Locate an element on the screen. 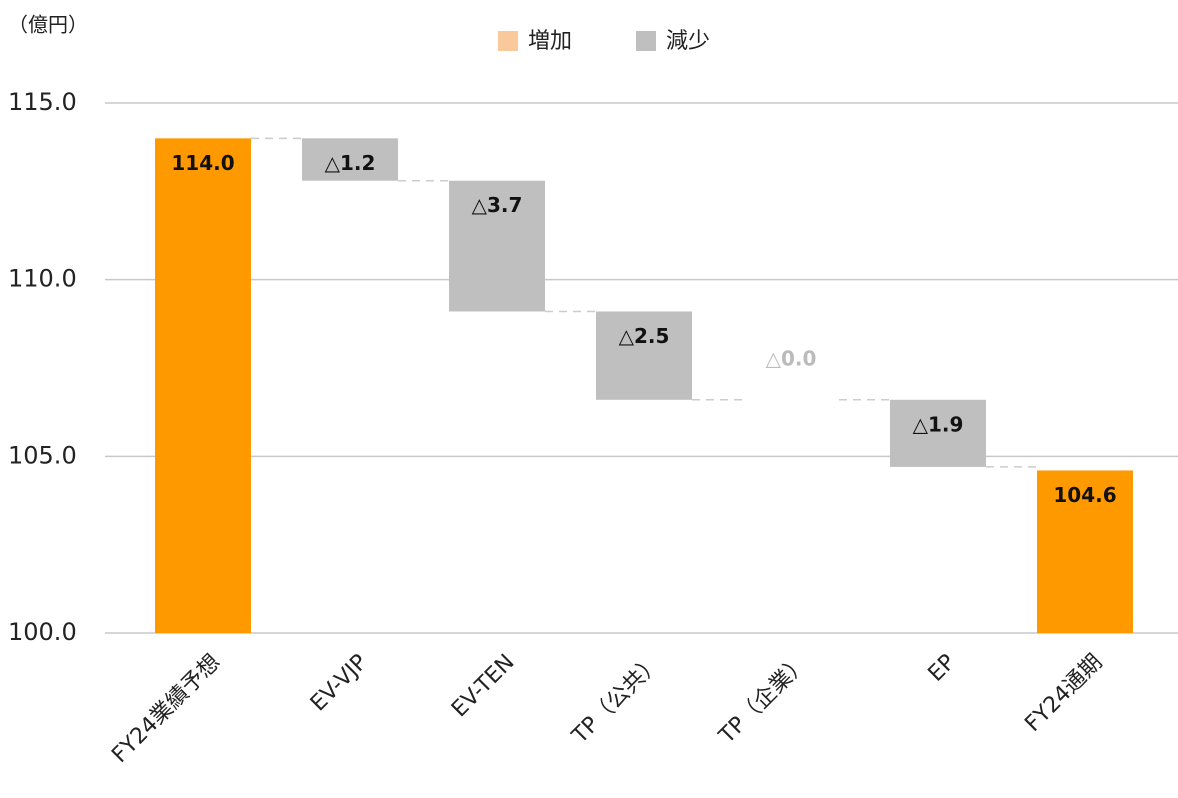  x-tick-group: EV-VJP is located at coordinates (339, 683).